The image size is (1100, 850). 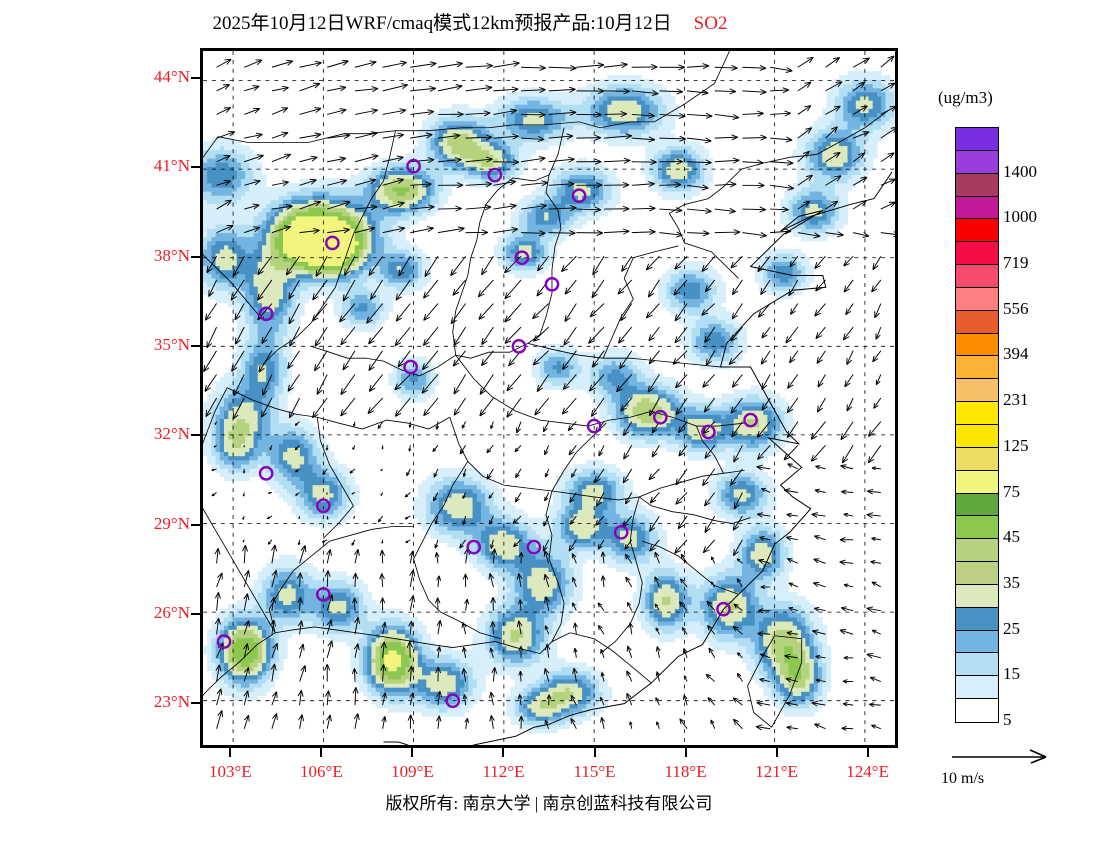 I want to click on colorbar, so click(x=977, y=425).